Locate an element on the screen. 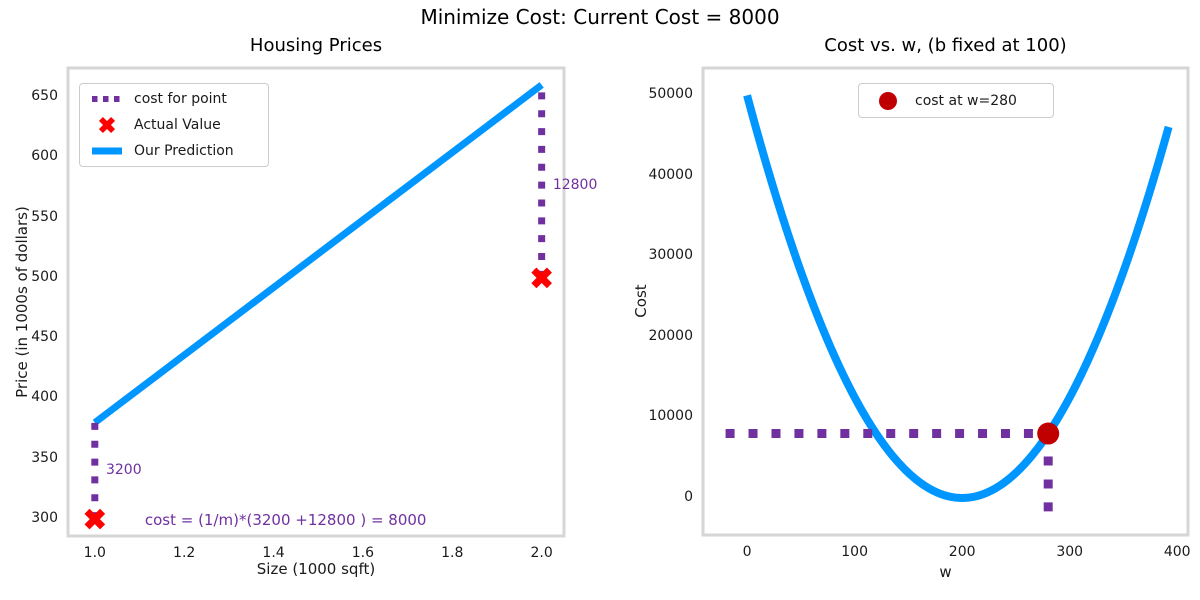 The width and height of the screenshot is (1200, 600). cost-legend: cost at w=280 is located at coordinates (956, 100).